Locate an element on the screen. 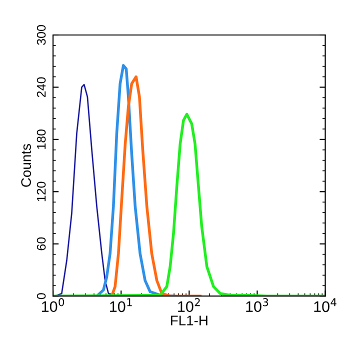  y-tick-label: 60 is located at coordinates (41, 243).